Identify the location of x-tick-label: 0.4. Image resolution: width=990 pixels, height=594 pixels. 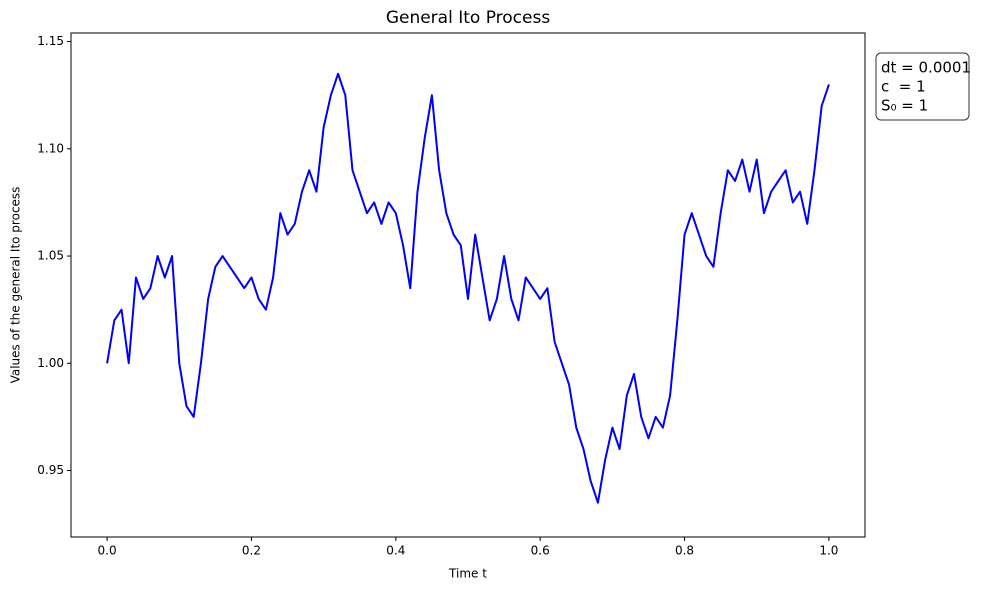
(395, 551).